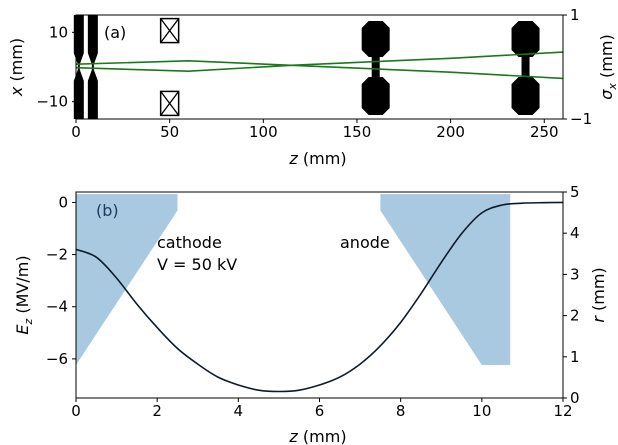  What do you see at coordinates (575, 398) in the screenshot?
I see `b-y2tick-label: 0` at bounding box center [575, 398].